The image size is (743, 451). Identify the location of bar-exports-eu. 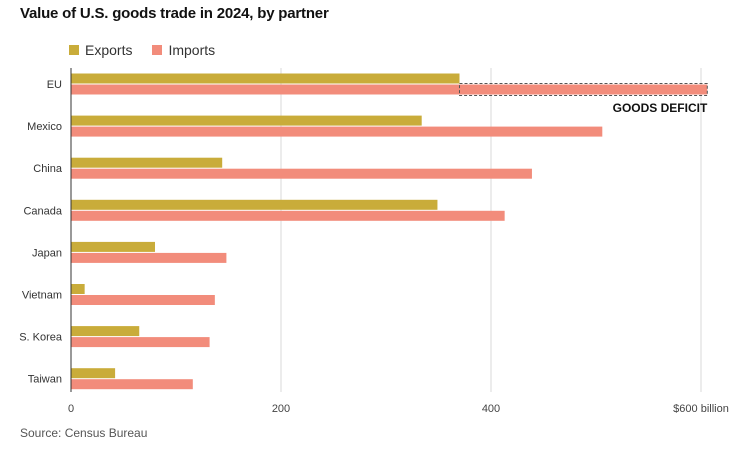
(265, 78).